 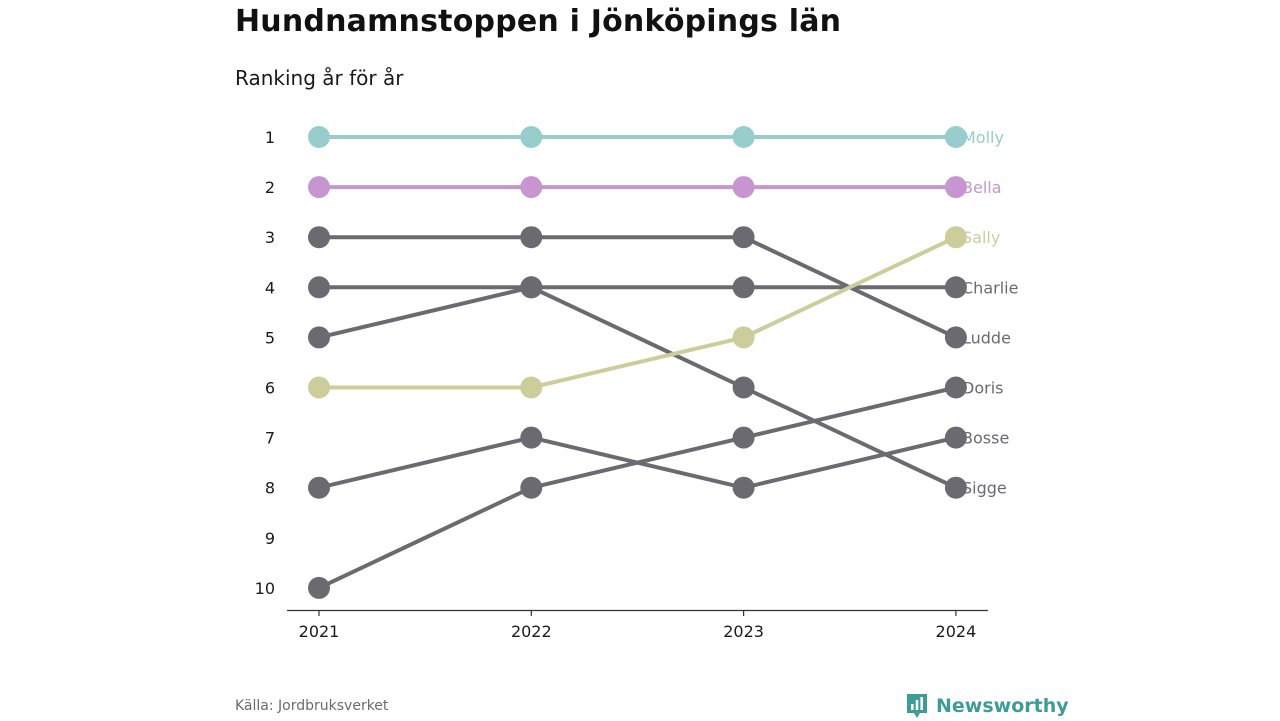 I want to click on x-tick-label: 2022, so click(x=531, y=631).